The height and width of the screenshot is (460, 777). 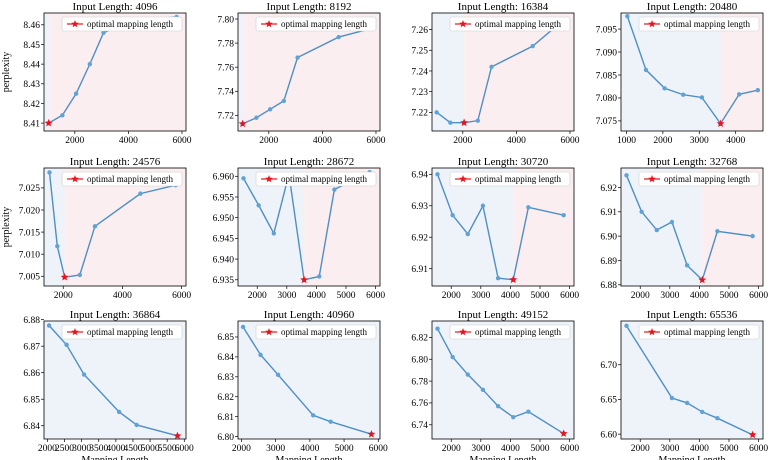 I want to click on y-tick-label: 7.80, so click(x=225, y=20).